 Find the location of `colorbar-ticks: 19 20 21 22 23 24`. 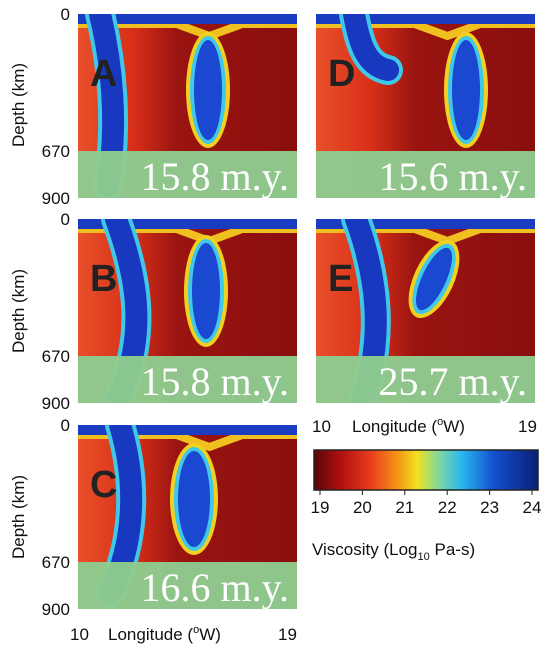

colorbar-ticks: 19 20 21 22 23 24 is located at coordinates (426, 503).